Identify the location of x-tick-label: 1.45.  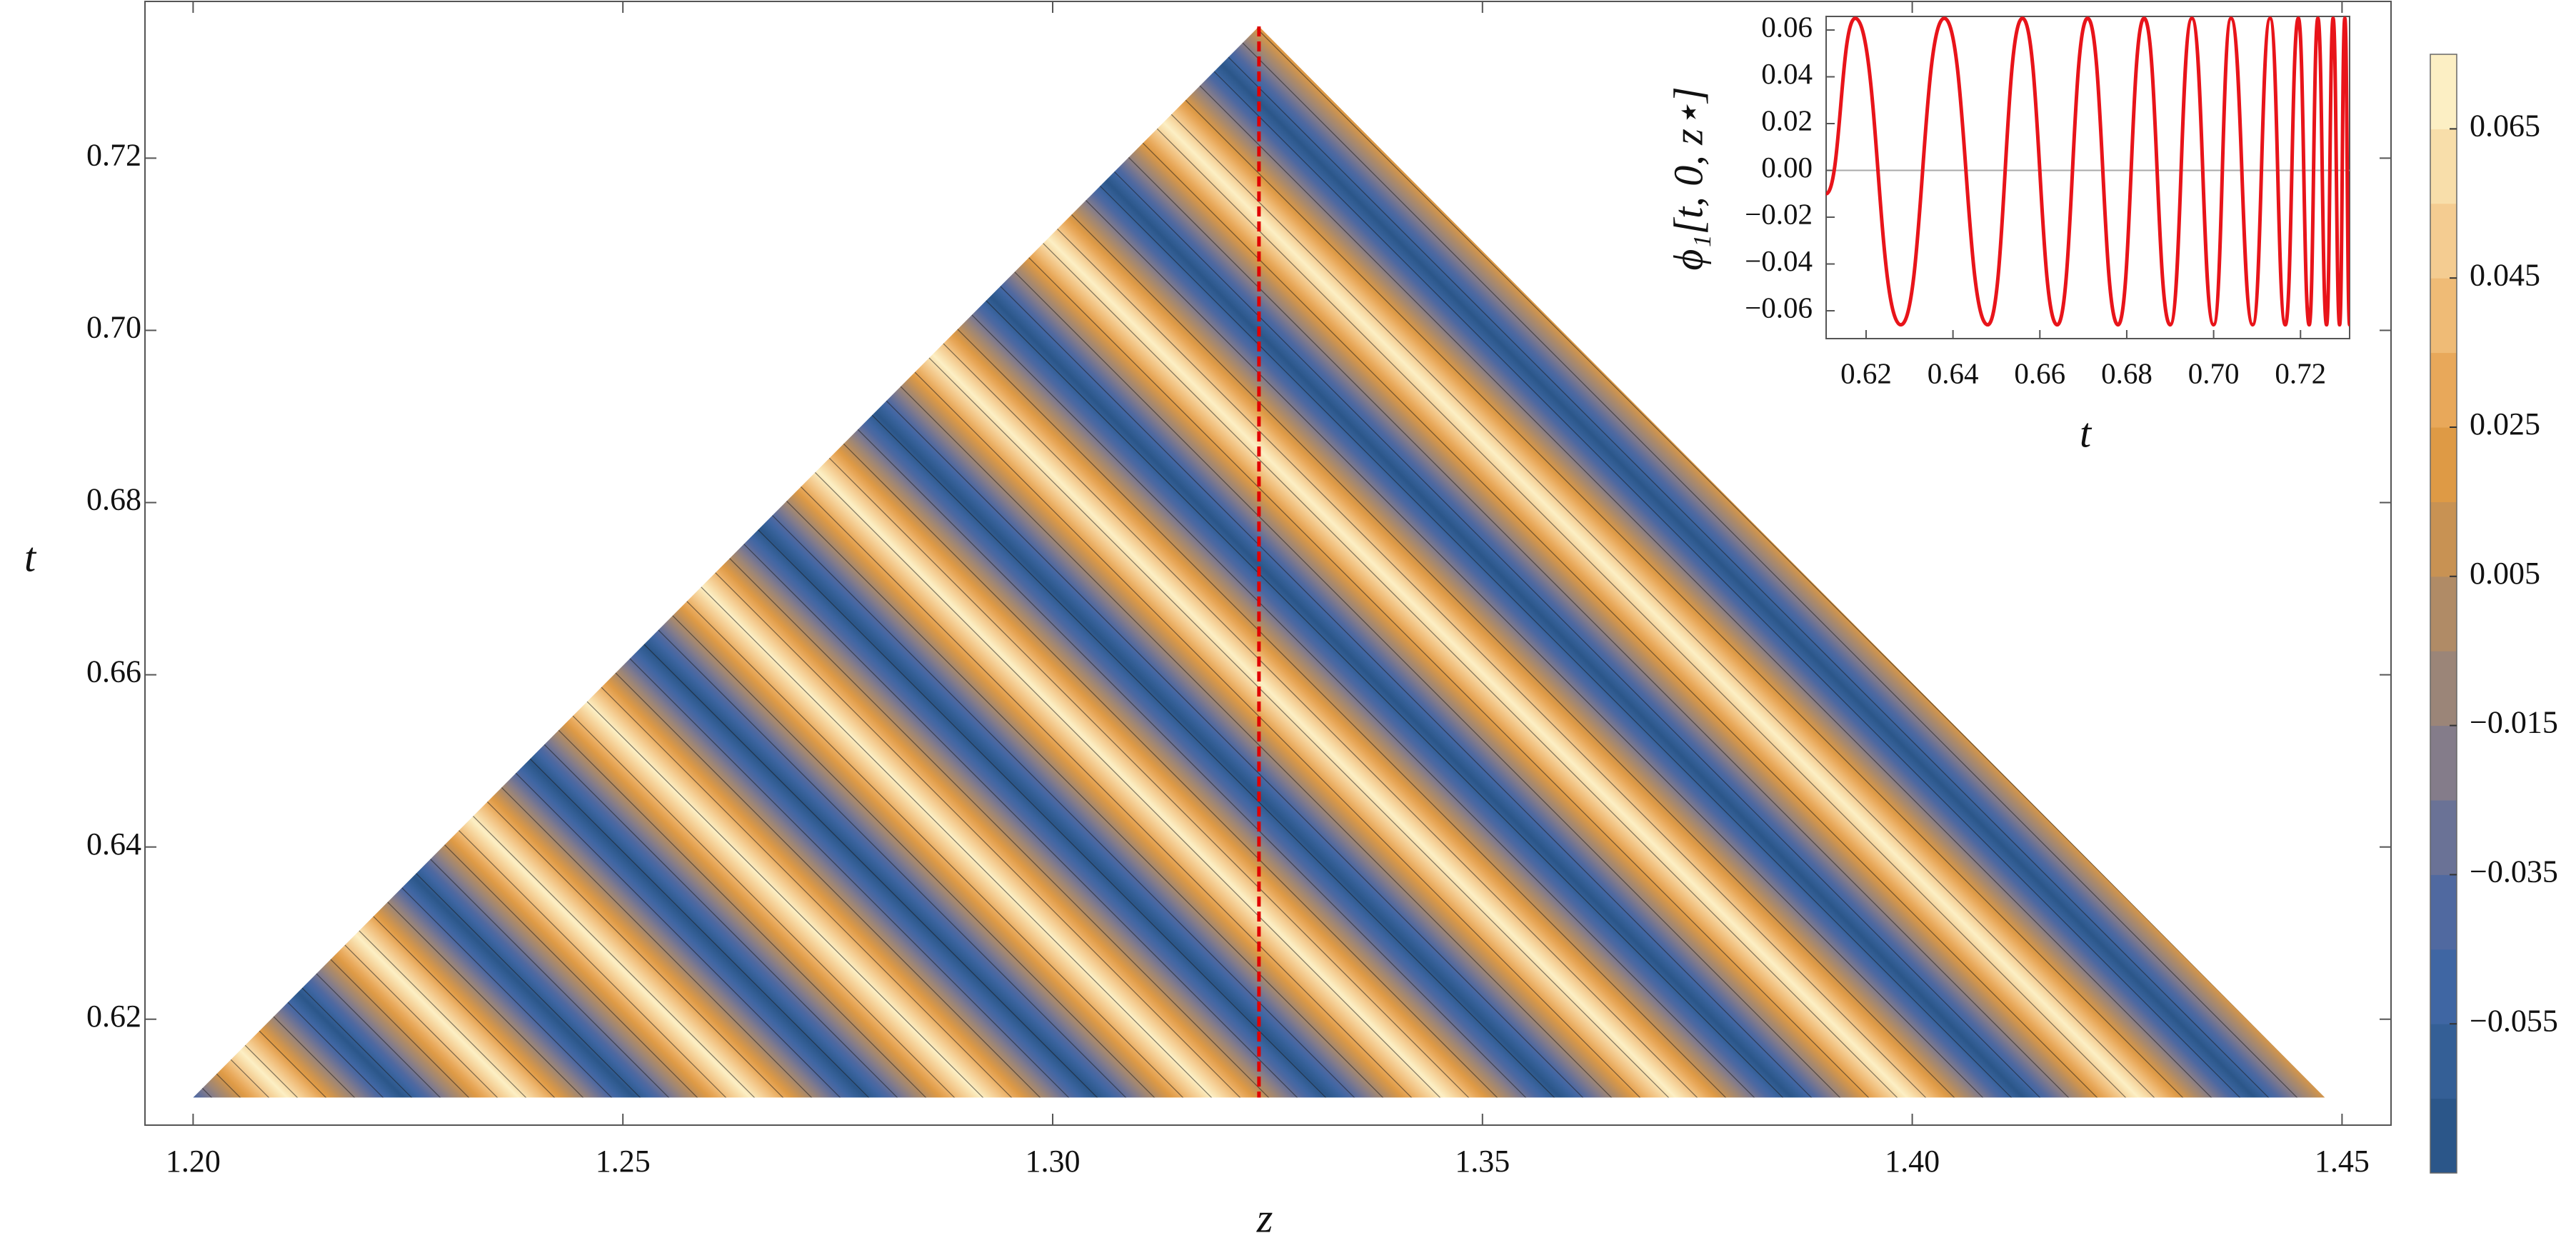
(2342, 1161).